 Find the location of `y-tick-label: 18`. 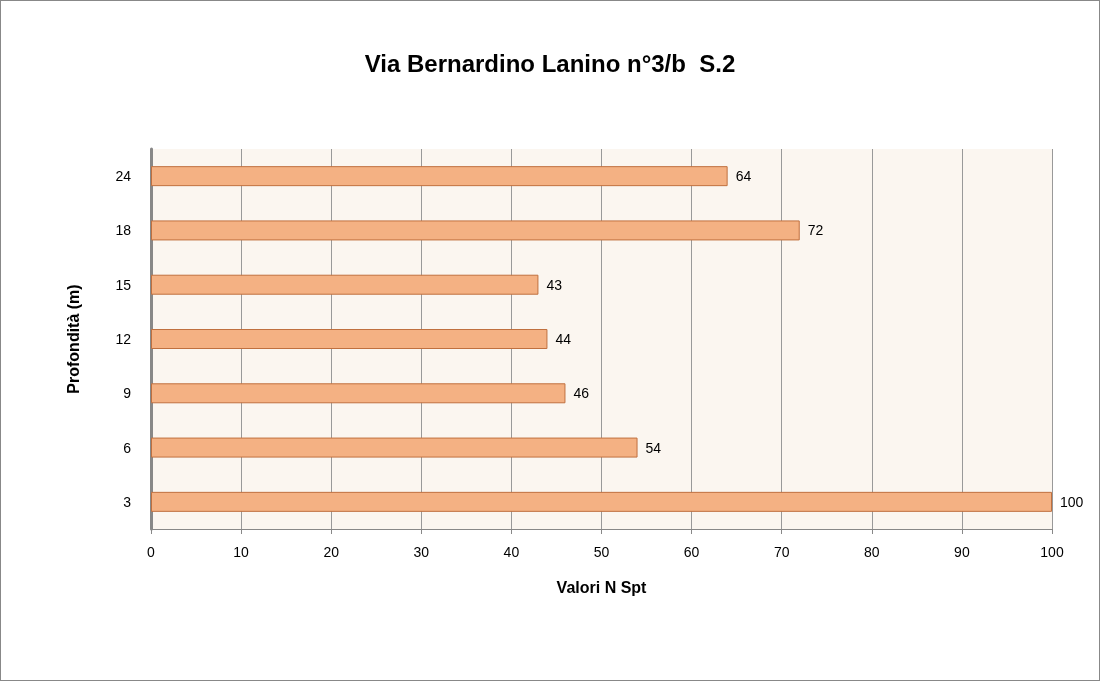

y-tick-label: 18 is located at coordinates (123, 230).